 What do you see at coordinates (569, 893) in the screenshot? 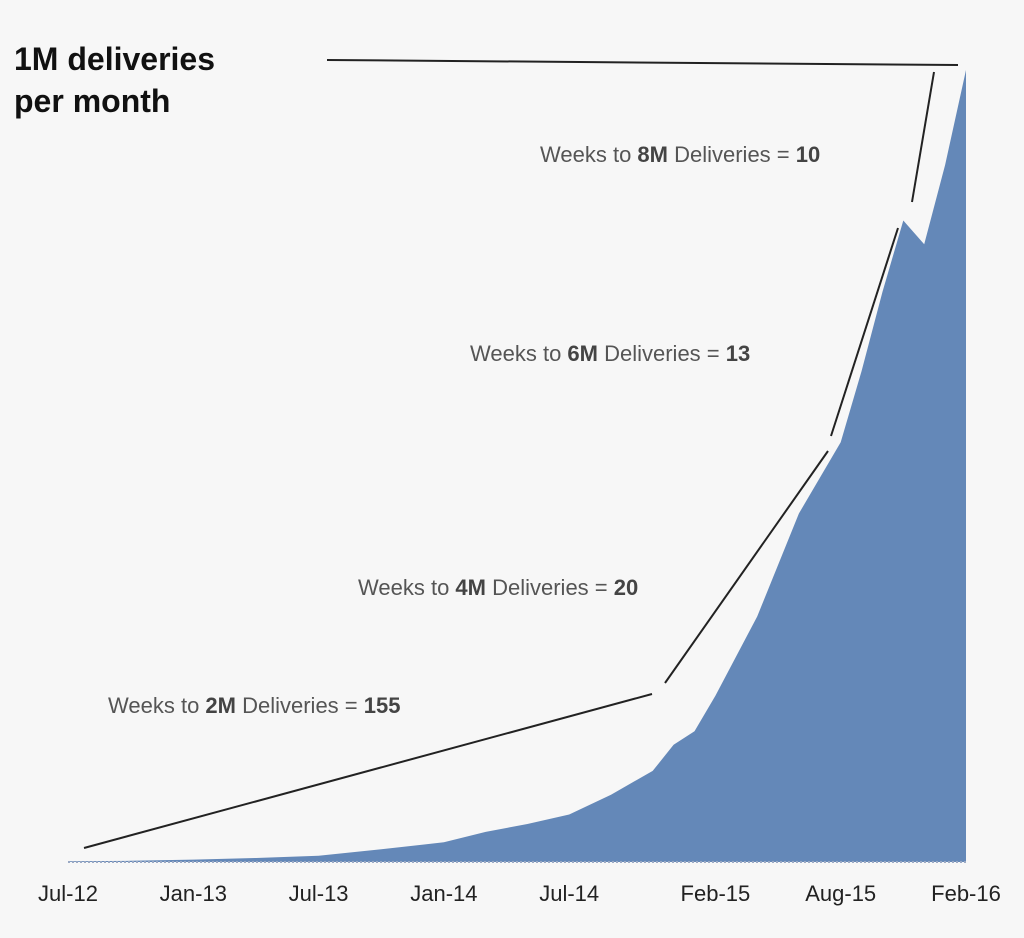
I see `x-tick-label: Jul-14` at bounding box center [569, 893].